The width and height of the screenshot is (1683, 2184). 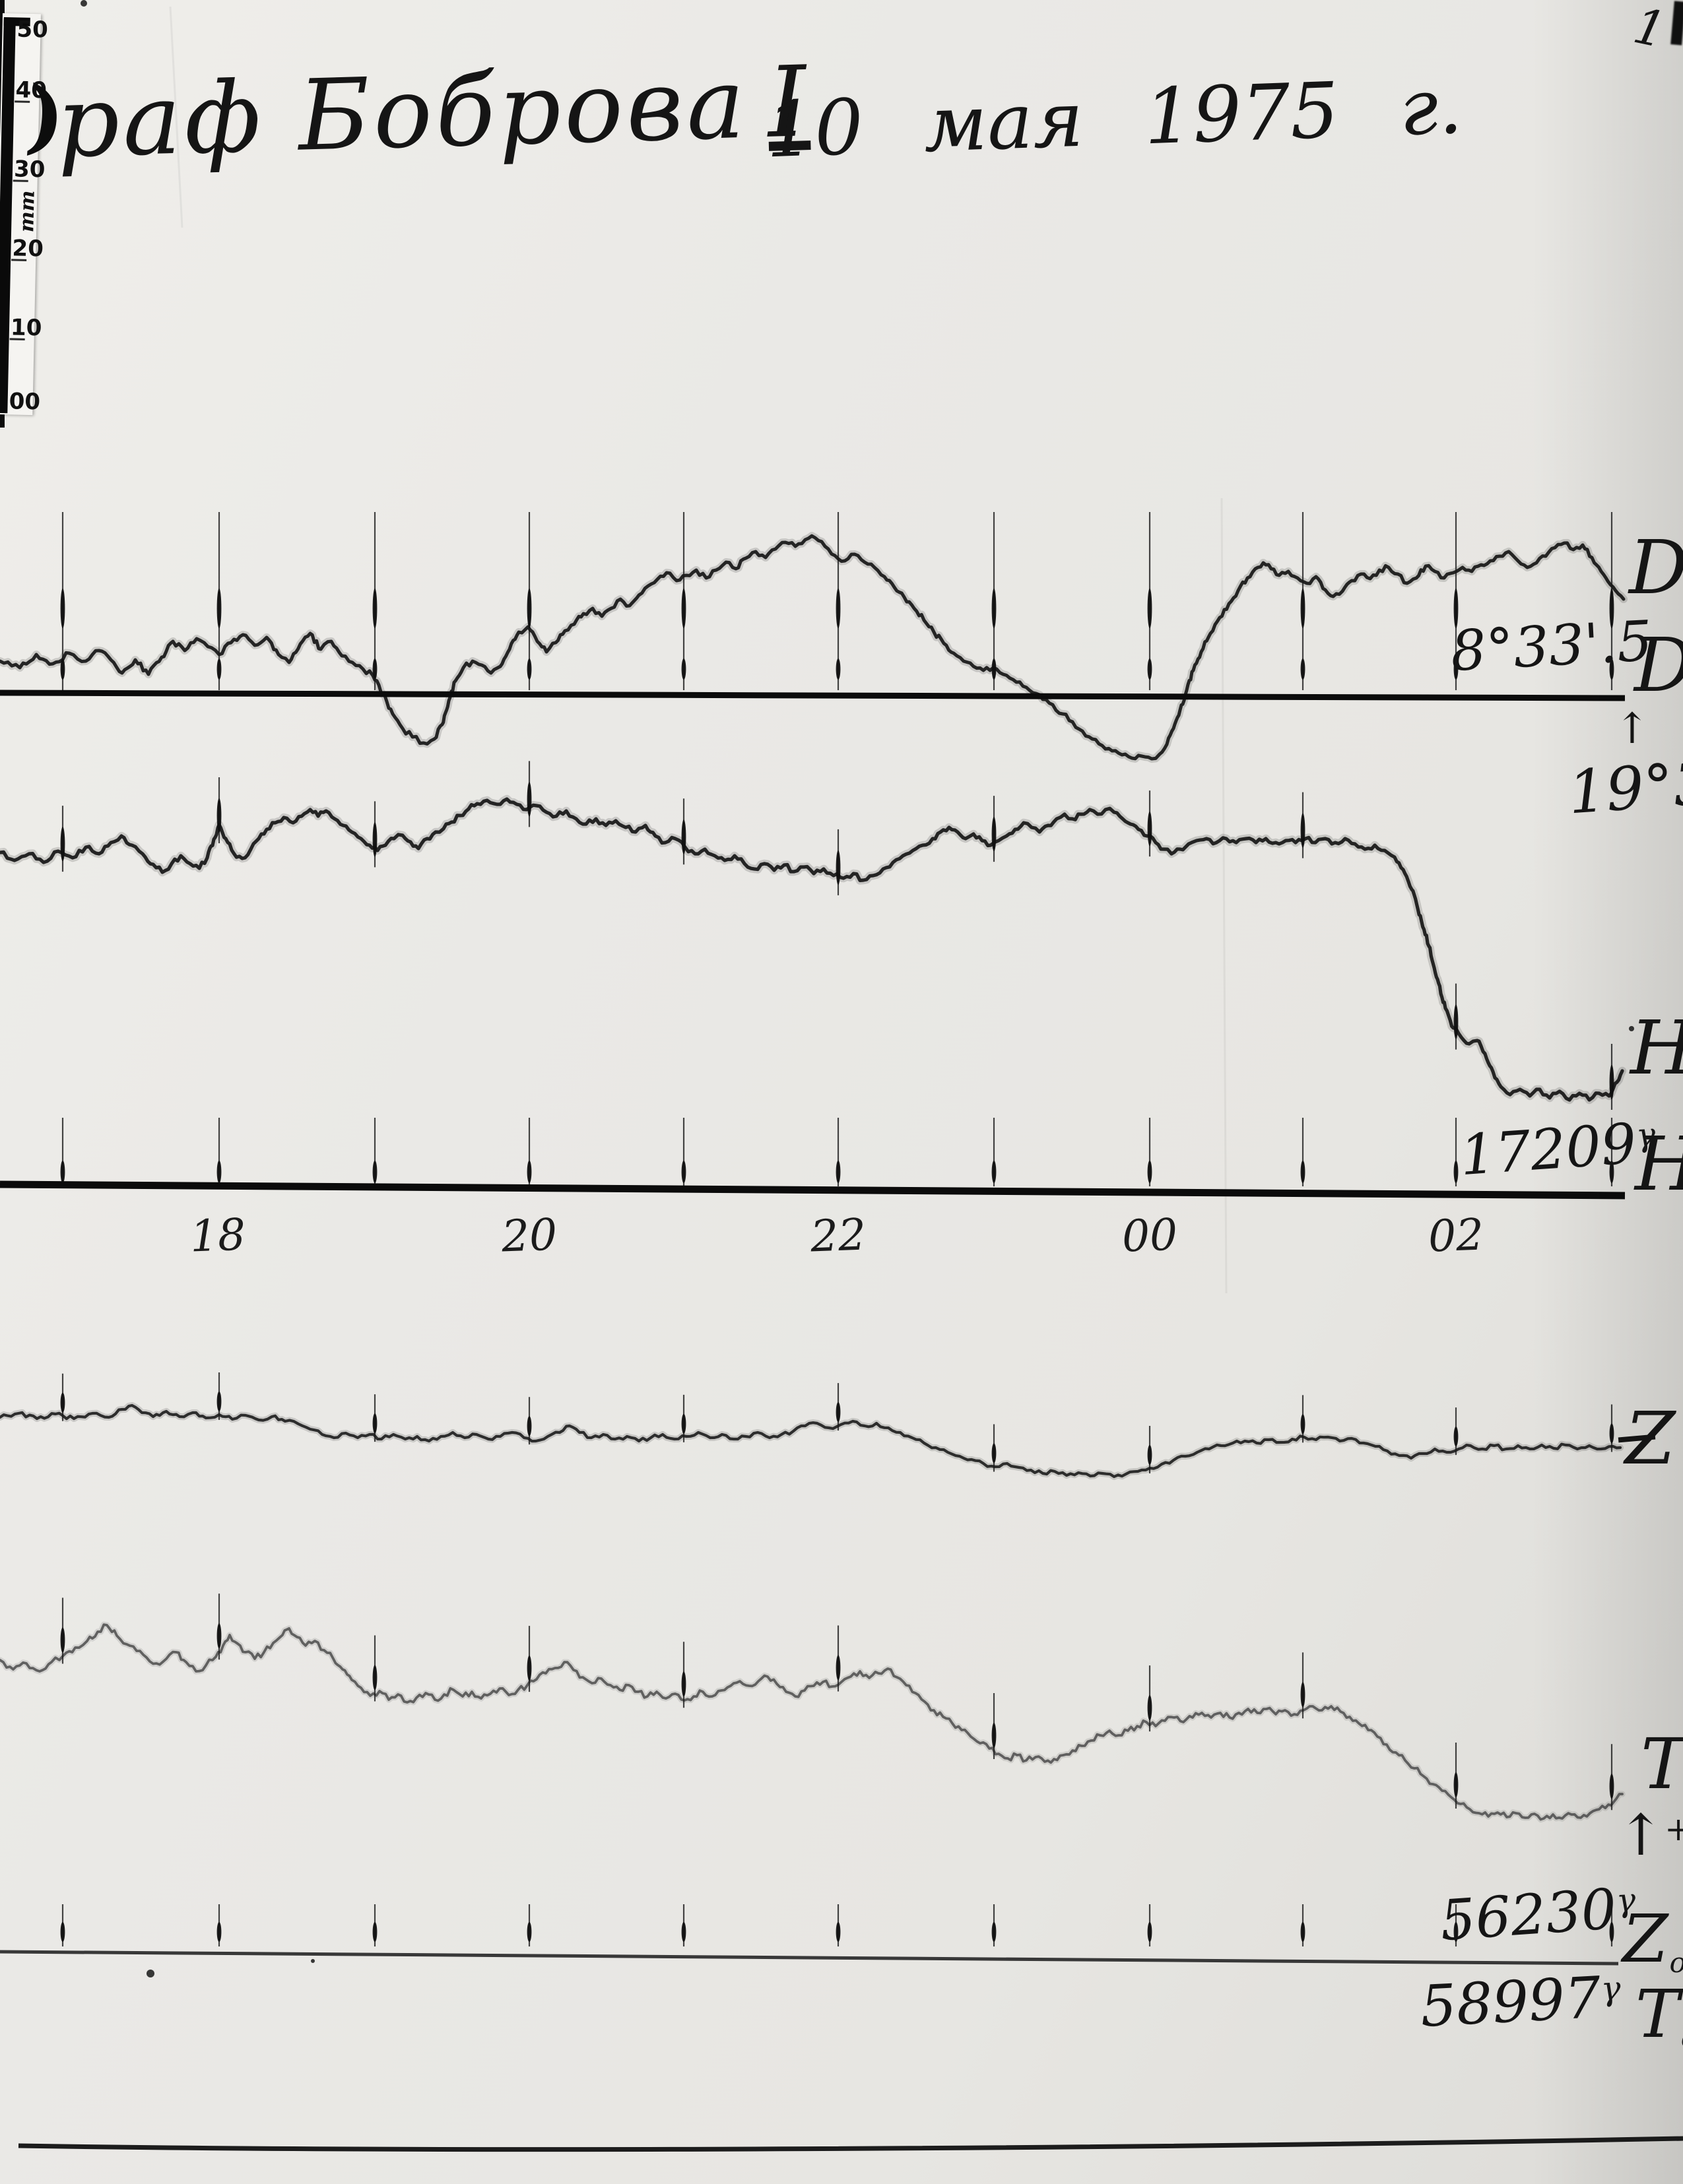 What do you see at coordinates (1653, 1939) in the screenshot?
I see `baseline-label-Z0: Zo` at bounding box center [1653, 1939].